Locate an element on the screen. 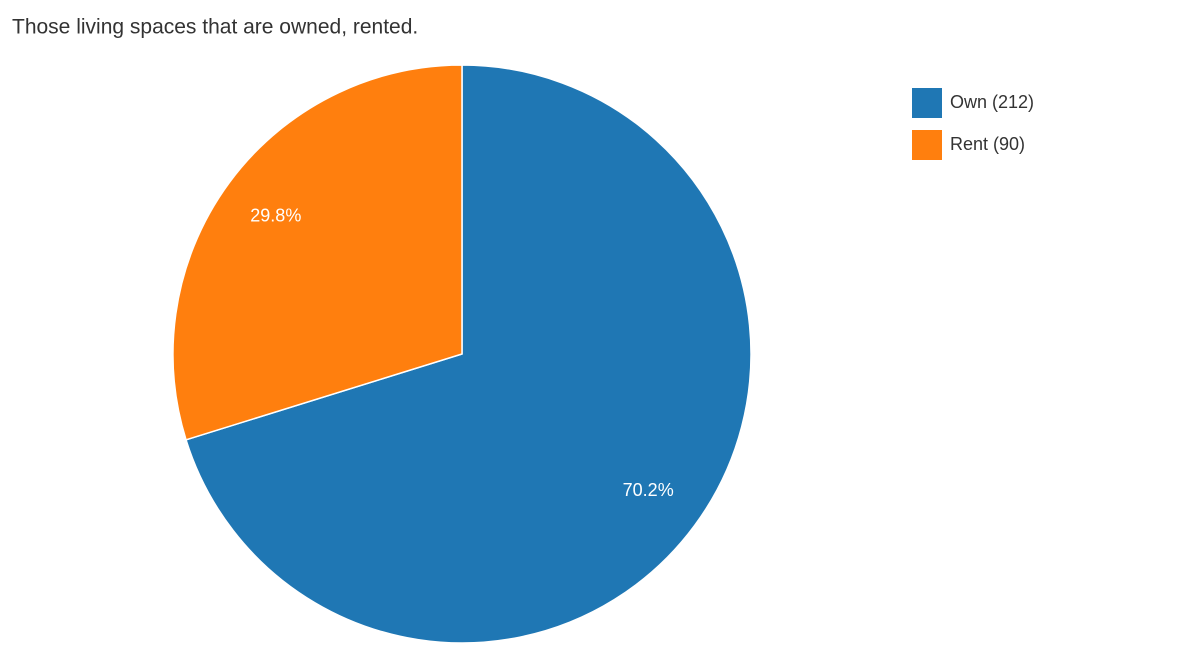  legend-label: Own (212) is located at coordinates (992, 102).